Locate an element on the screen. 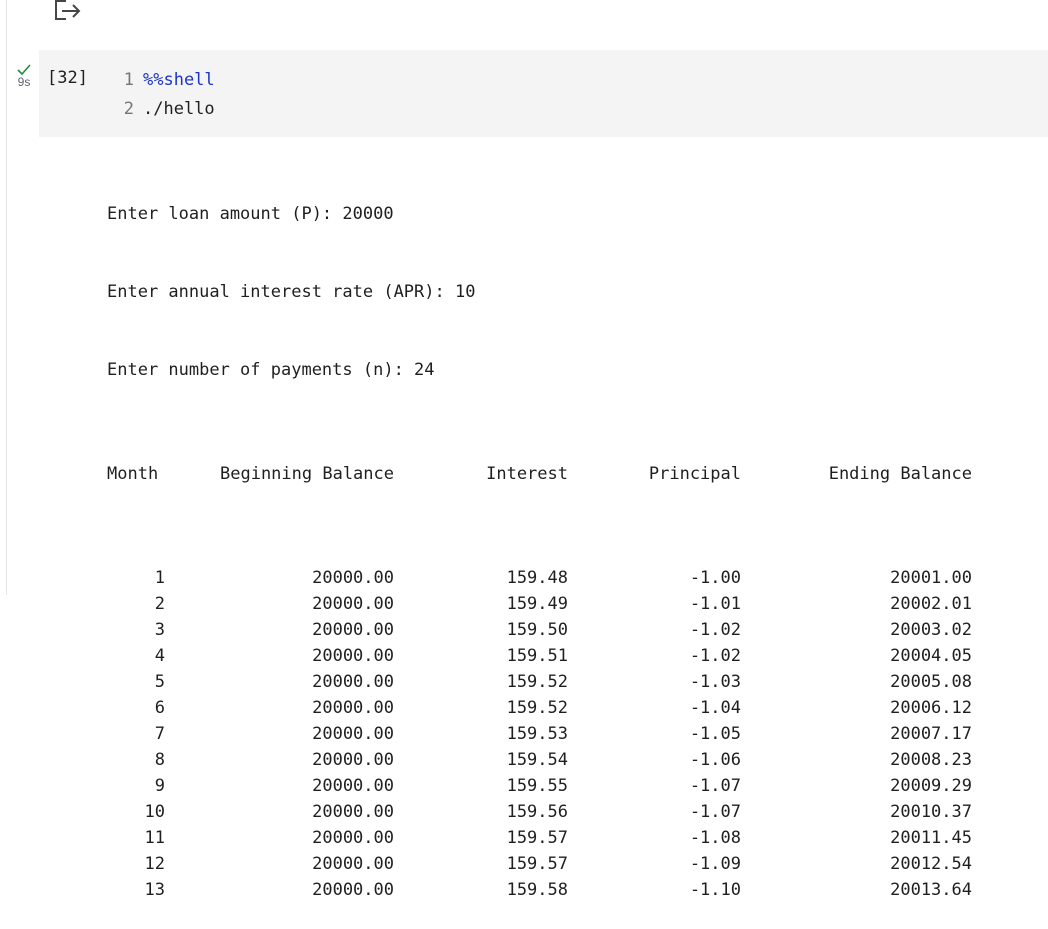  cell-principal: -1.09 is located at coordinates (715, 864).